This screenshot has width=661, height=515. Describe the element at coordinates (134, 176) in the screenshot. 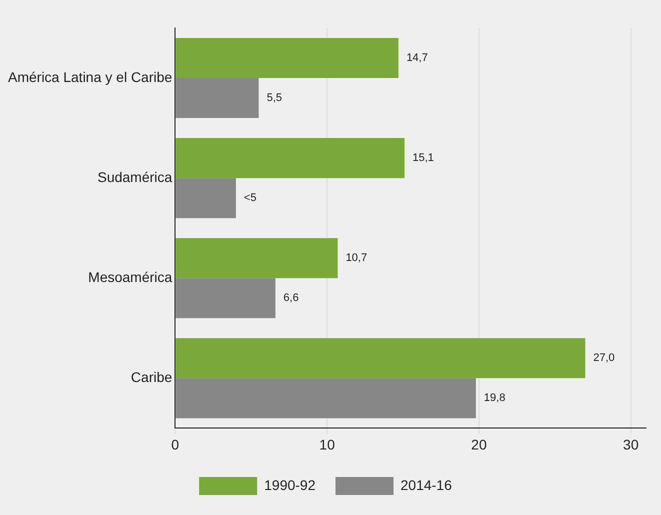

I see `y-tick-label: Sudamérica` at that location.